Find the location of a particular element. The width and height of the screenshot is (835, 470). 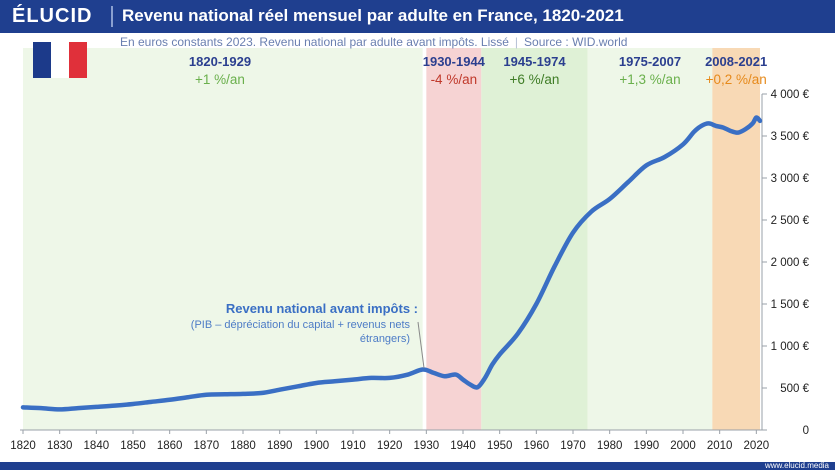

period-rate: +1 %/an is located at coordinates (220, 79).